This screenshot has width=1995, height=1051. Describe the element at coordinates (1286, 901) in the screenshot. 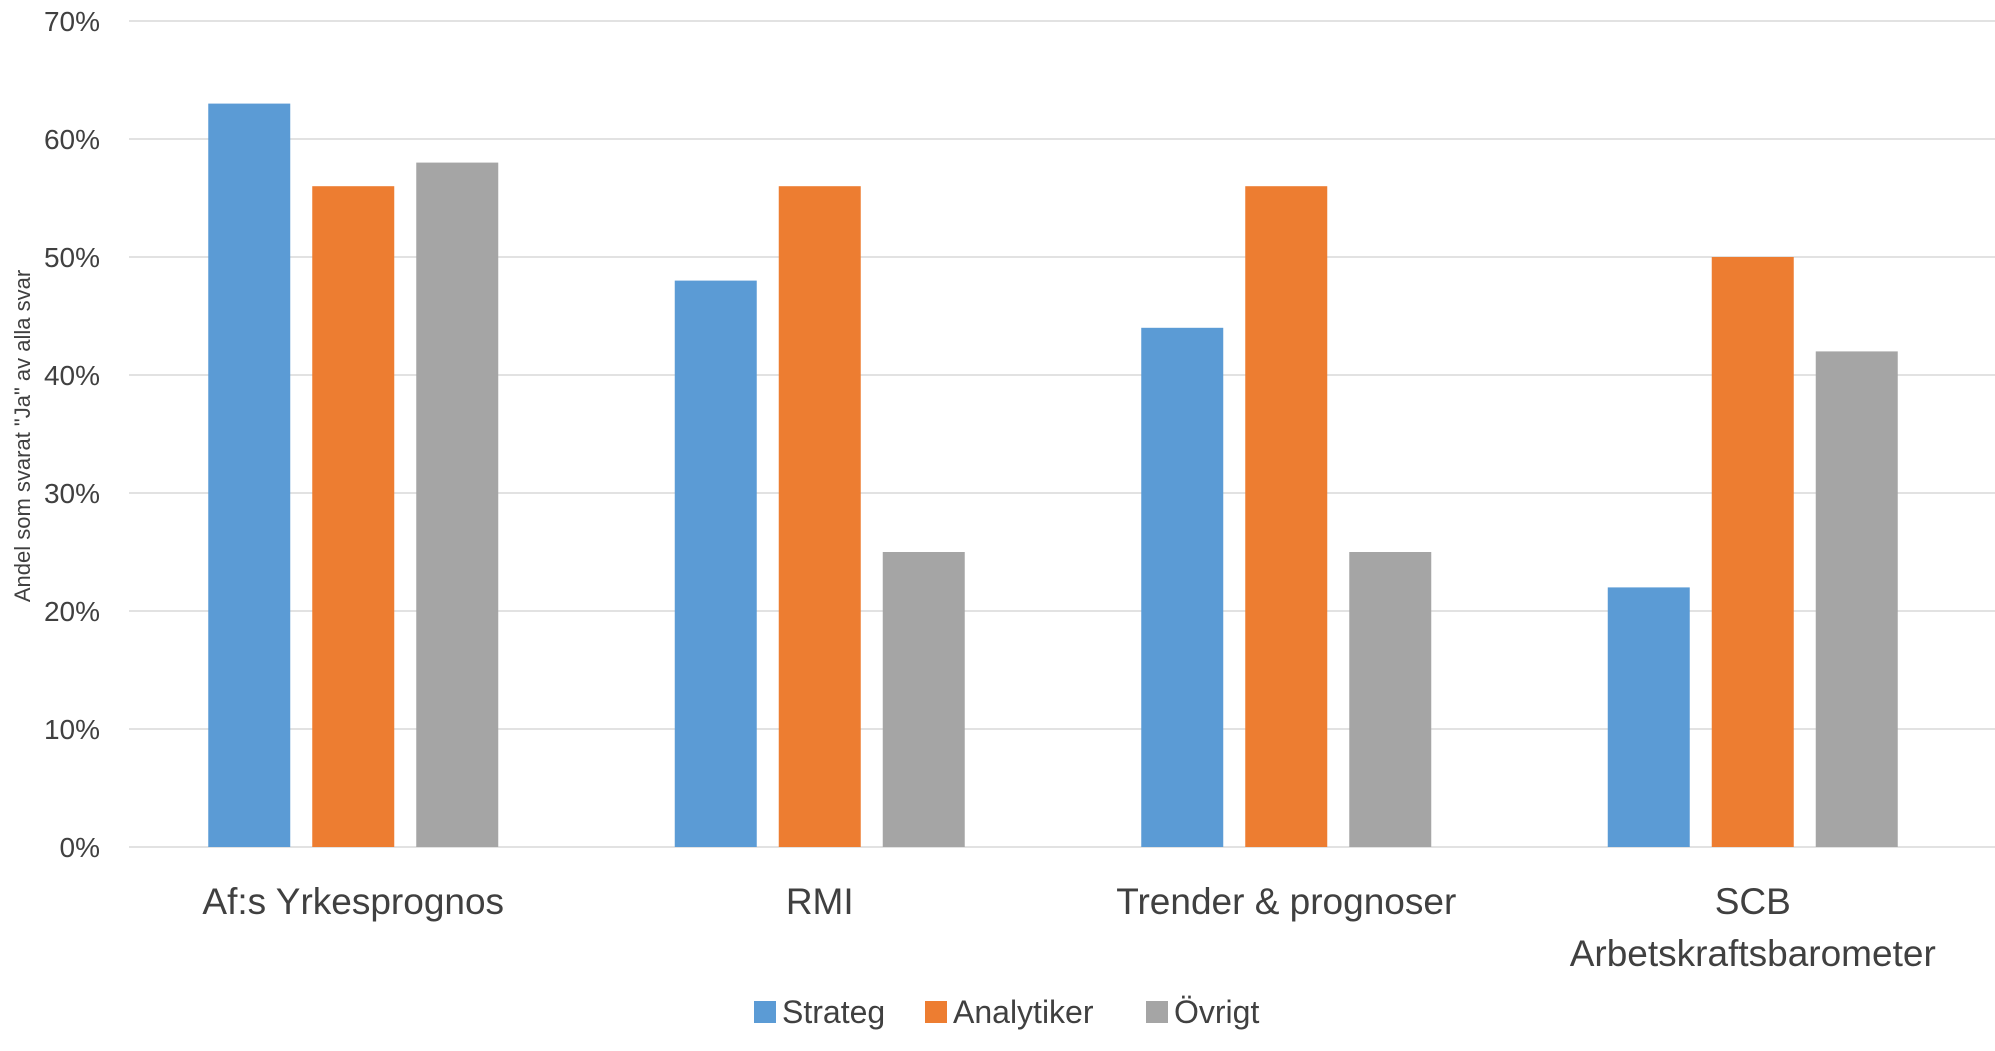

I see `x-category-label: Trender & prognoser` at that location.